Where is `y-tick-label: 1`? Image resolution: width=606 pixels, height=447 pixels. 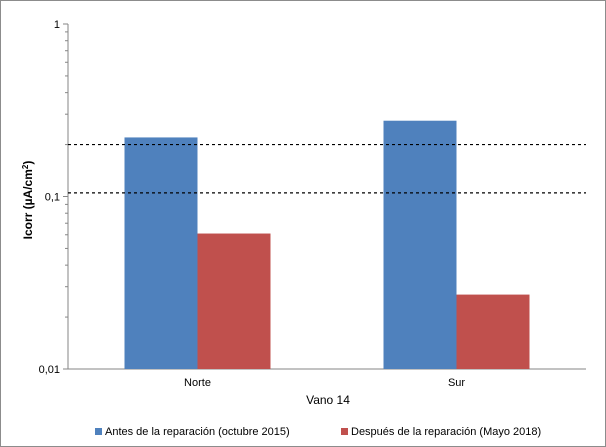 y-tick-label: 1 is located at coordinates (57, 25).